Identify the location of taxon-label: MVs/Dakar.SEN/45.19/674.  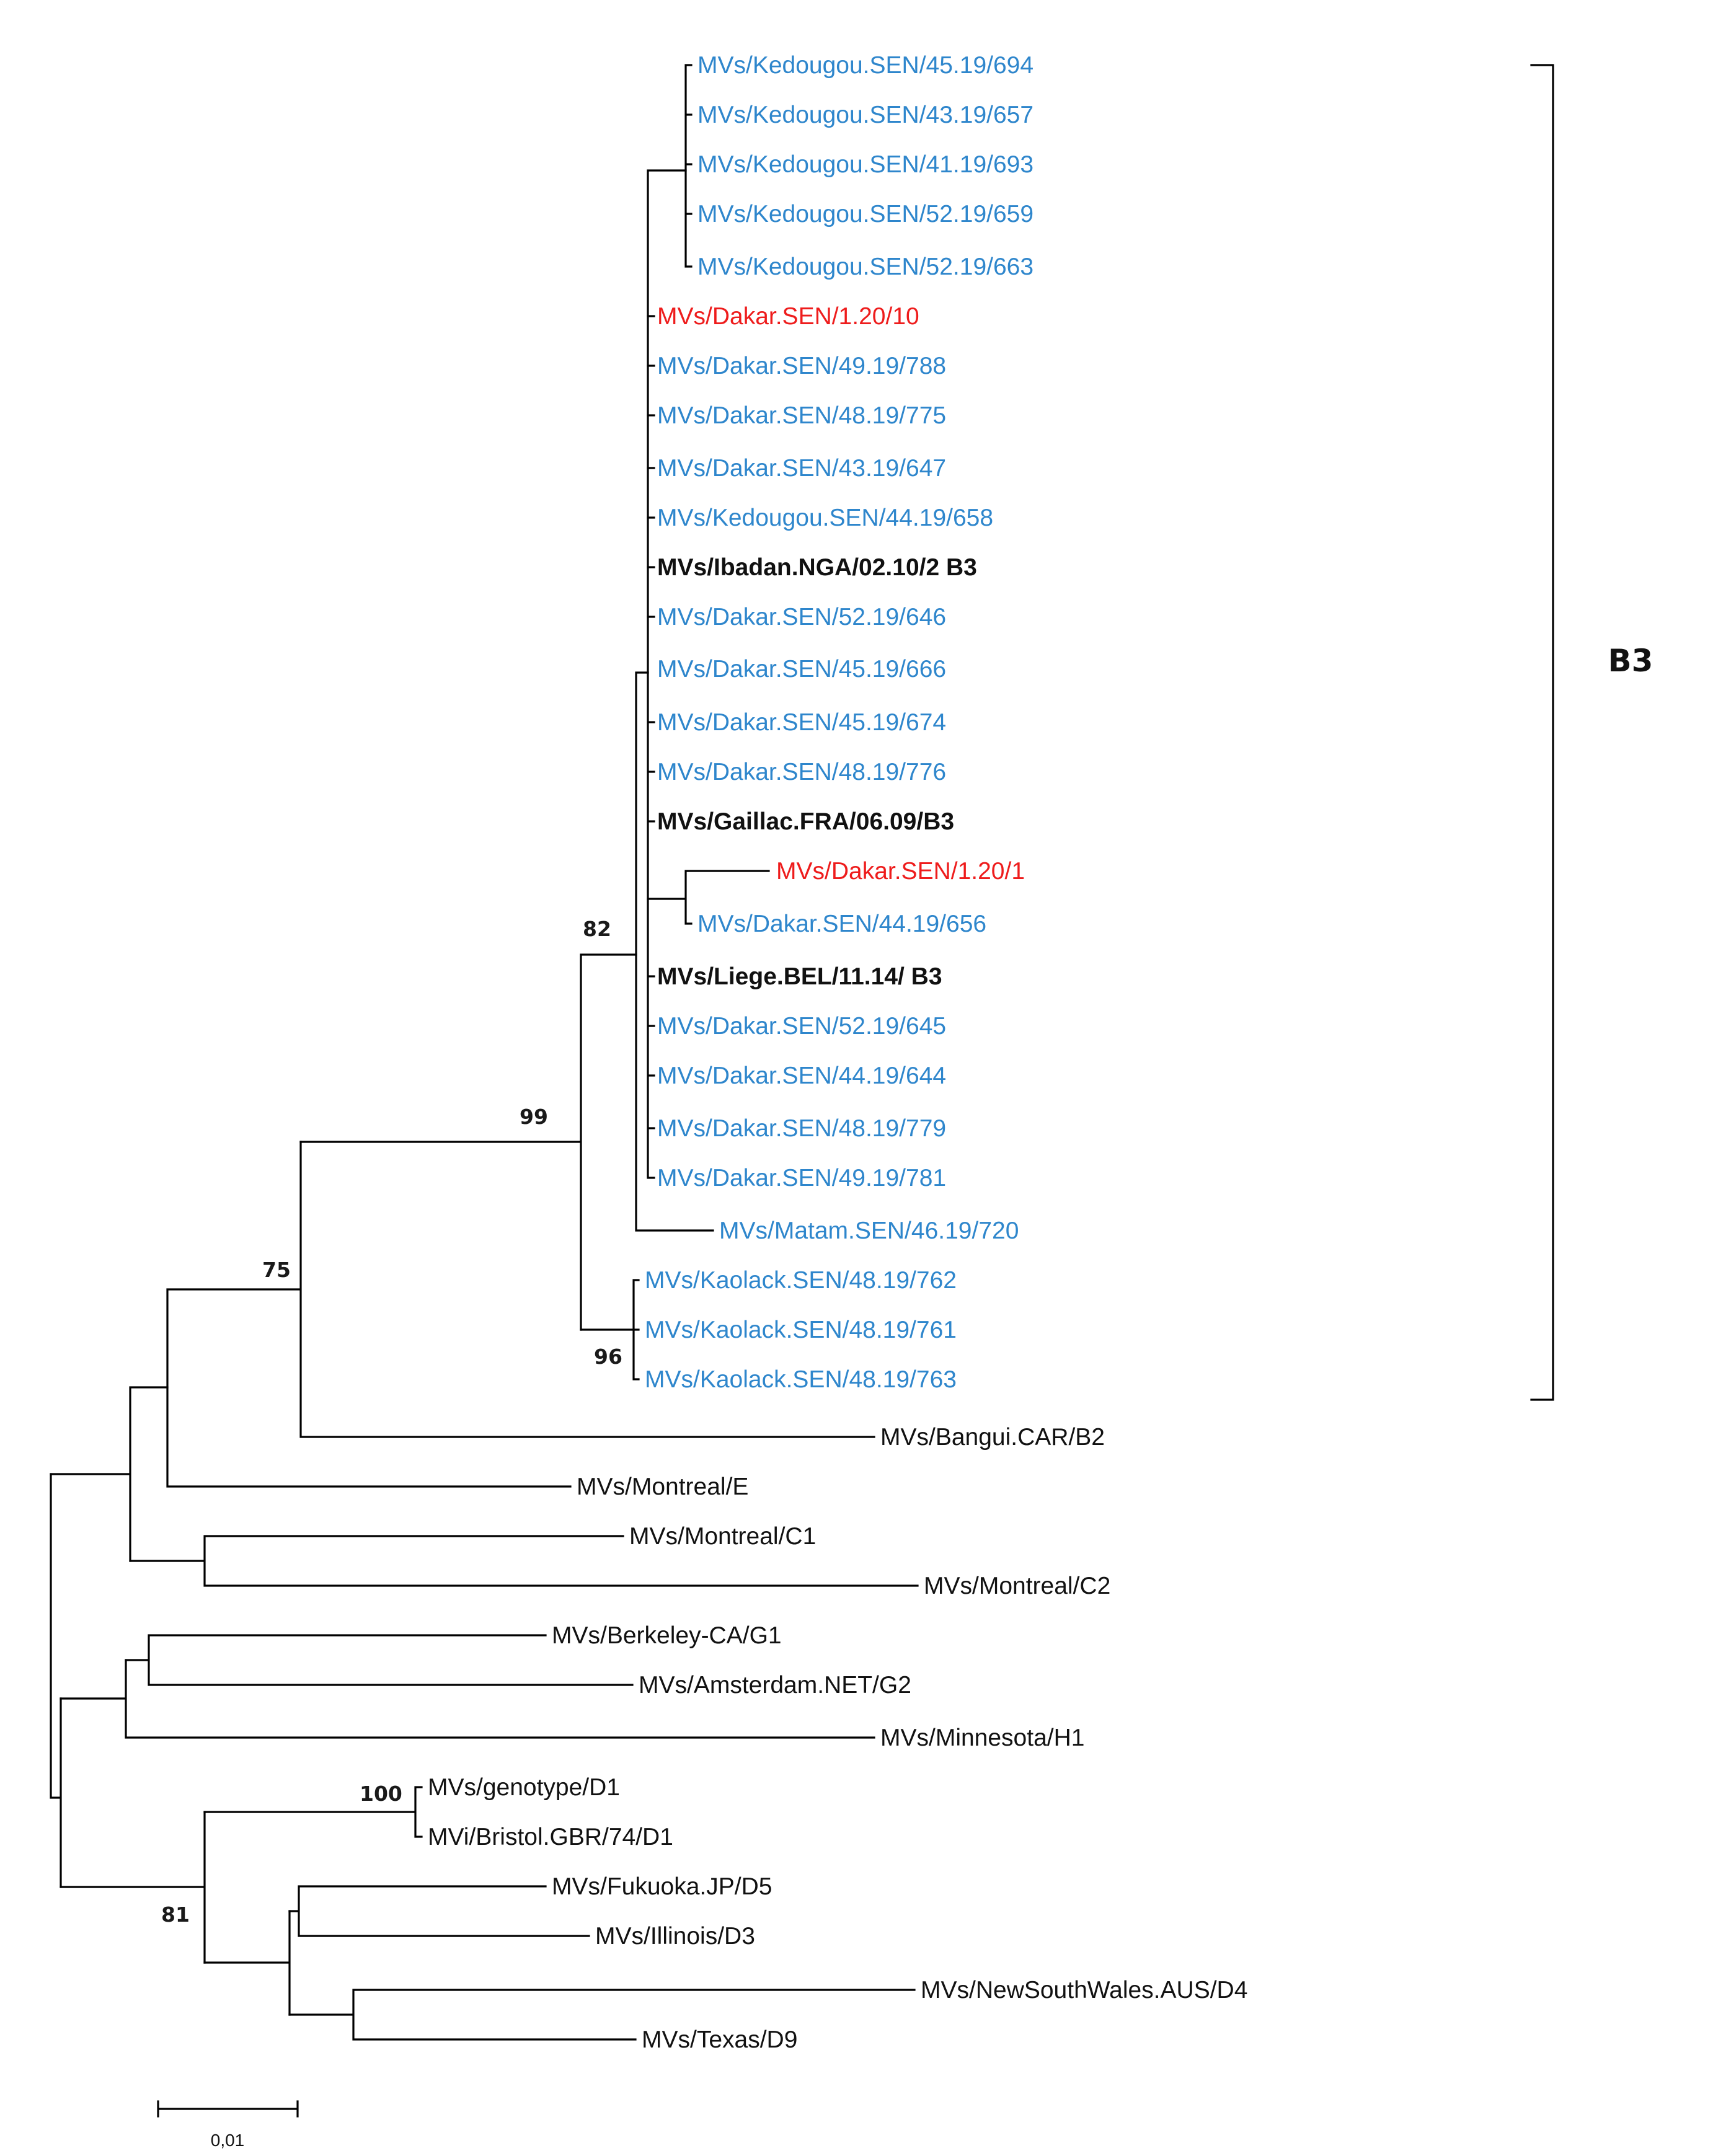
(802, 723).